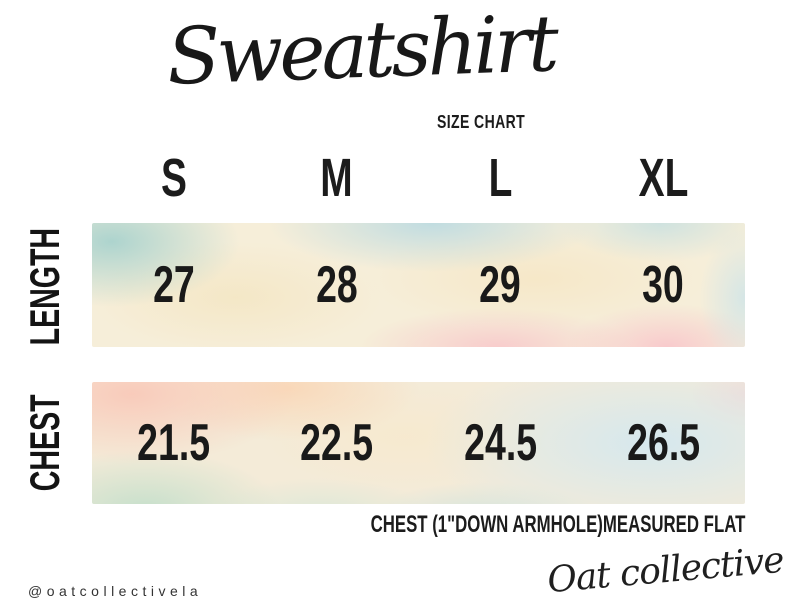 This screenshot has height=612, width=792. What do you see at coordinates (481, 122) in the screenshot?
I see `page-subtitle: SIZE CHART` at bounding box center [481, 122].